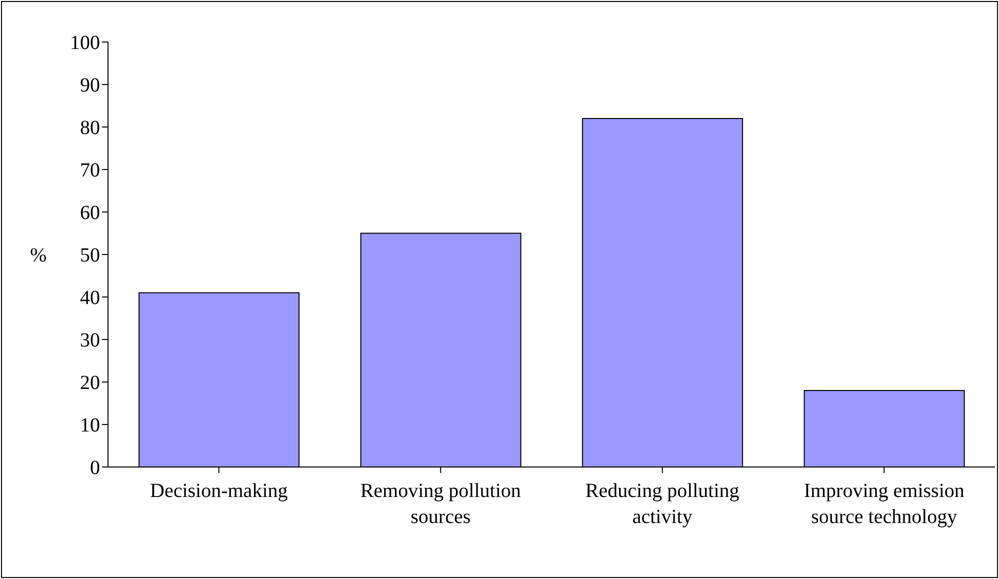 The height and width of the screenshot is (579, 999). I want to click on y-tick-label: 80, so click(90, 128).